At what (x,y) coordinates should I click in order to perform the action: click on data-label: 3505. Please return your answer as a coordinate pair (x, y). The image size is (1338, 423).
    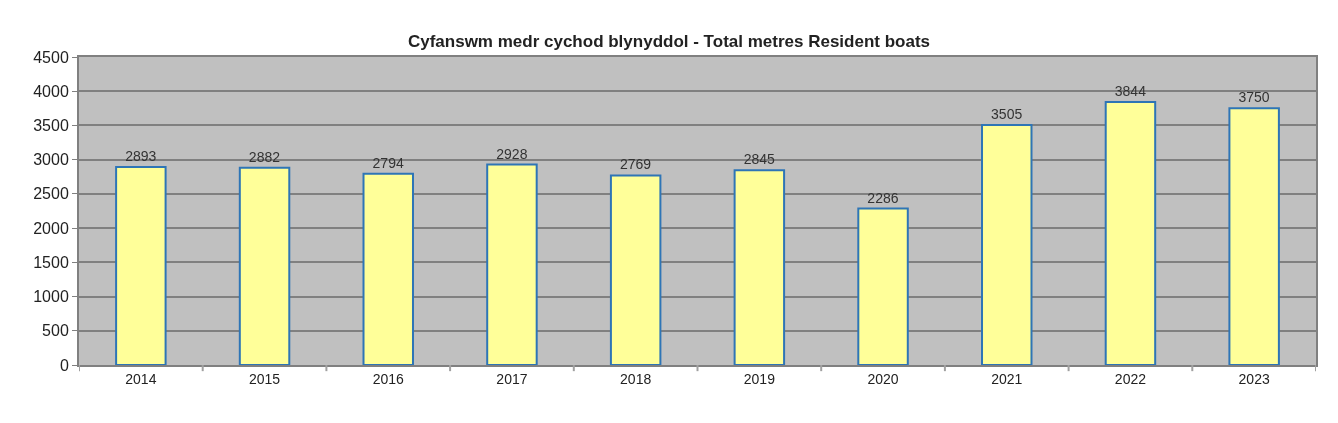
    Looking at the image, I should click on (1007, 114).